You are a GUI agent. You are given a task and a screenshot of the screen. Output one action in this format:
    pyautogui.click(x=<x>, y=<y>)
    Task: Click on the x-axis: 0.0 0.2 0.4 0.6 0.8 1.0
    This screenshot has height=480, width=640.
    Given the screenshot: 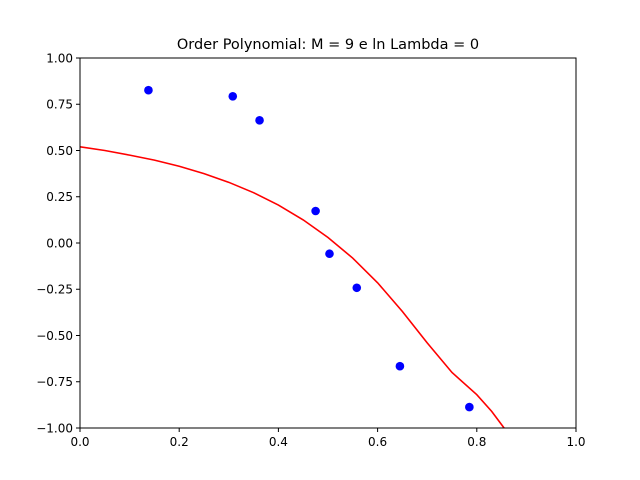 What is the action you would take?
    pyautogui.click(x=328, y=438)
    